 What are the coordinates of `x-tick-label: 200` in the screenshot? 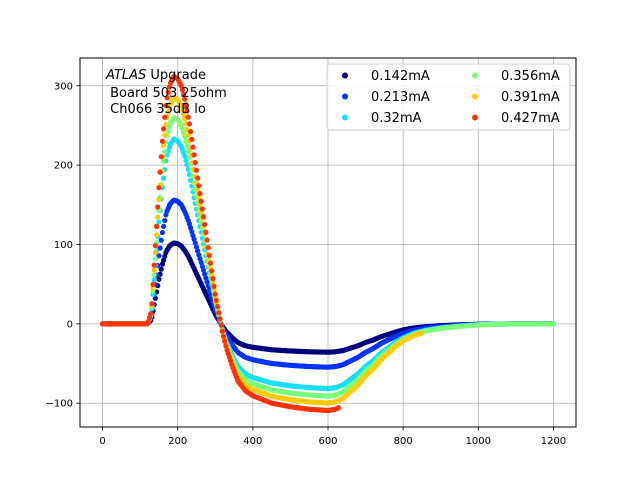 It's located at (177, 441).